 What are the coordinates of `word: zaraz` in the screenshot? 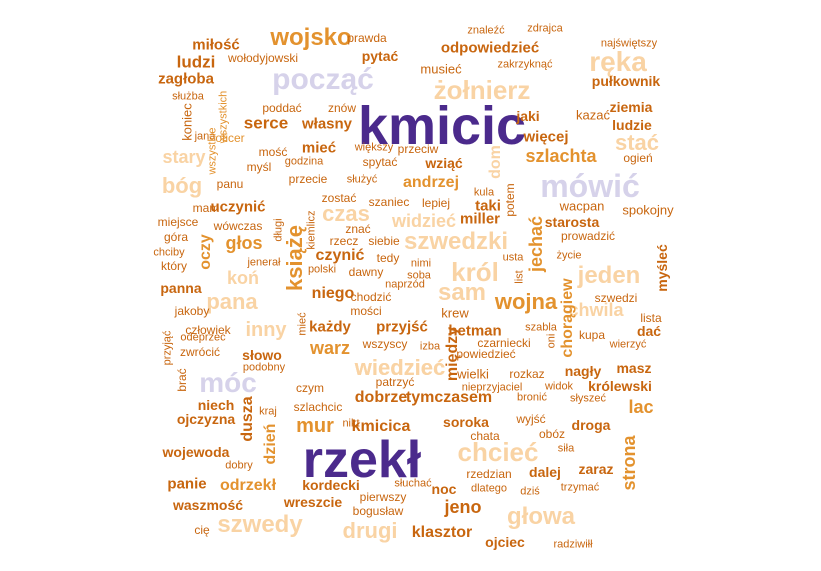 It's located at (596, 469).